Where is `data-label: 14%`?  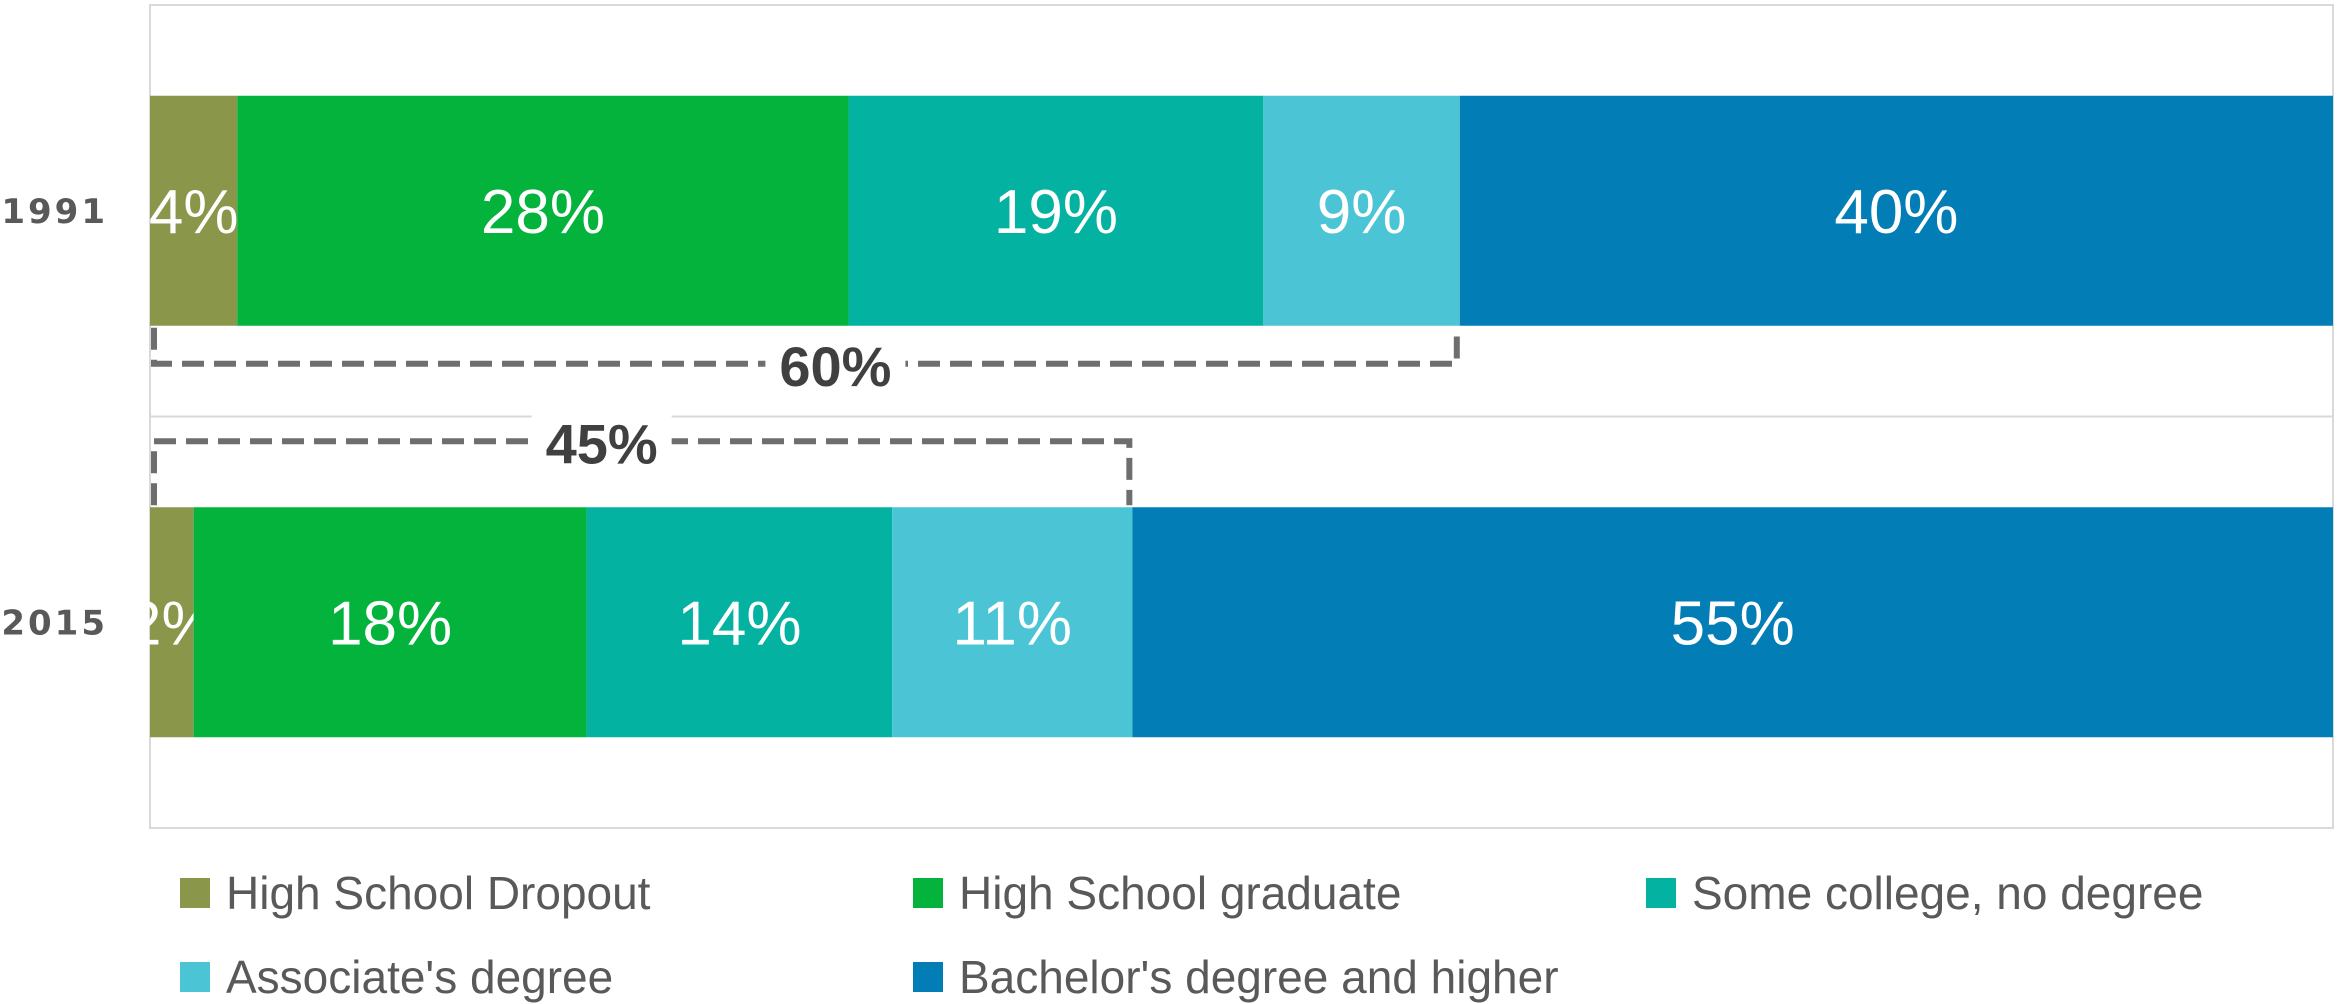
data-label: 14% is located at coordinates (739, 623).